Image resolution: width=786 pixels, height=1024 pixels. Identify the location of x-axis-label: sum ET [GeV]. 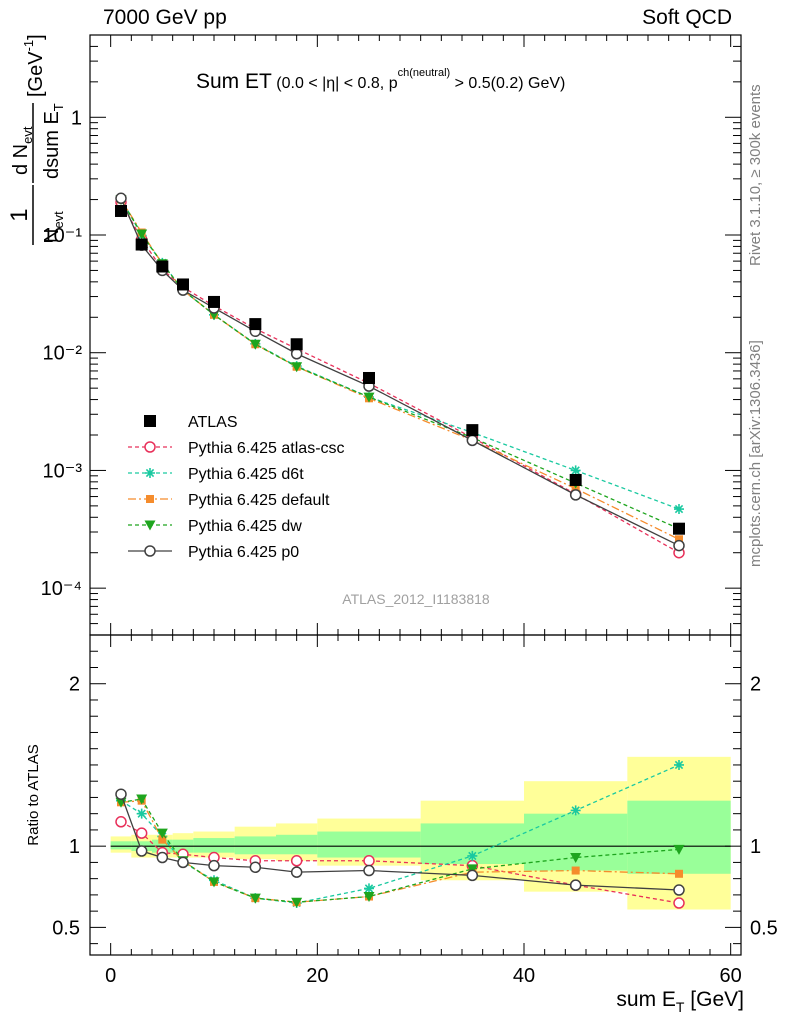
(680, 1001).